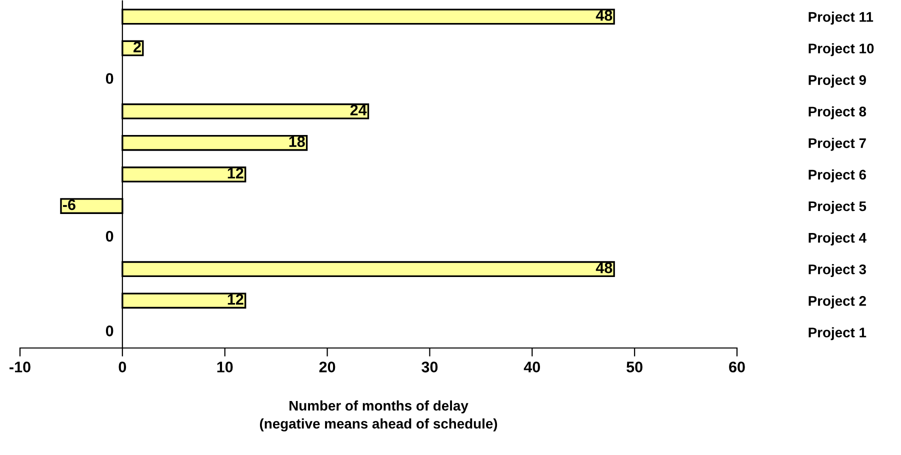 This screenshot has width=901, height=455. What do you see at coordinates (430, 367) in the screenshot?
I see `x-tick-label: 30` at bounding box center [430, 367].